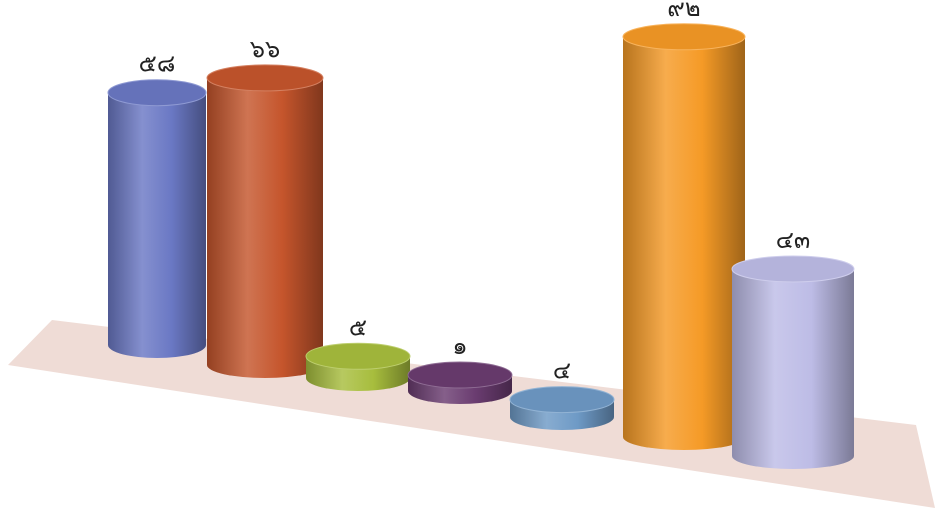 The height and width of the screenshot is (514, 945). Describe the element at coordinates (358, 327) in the screenshot. I see `data-label-3: ๕` at that location.